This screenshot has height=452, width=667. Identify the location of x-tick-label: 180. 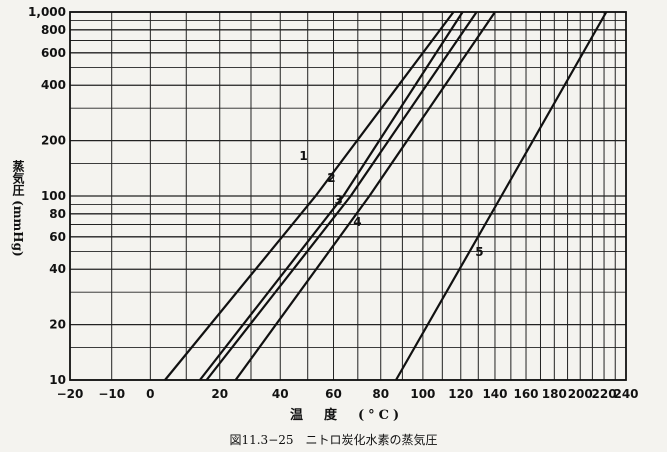
(554, 394).